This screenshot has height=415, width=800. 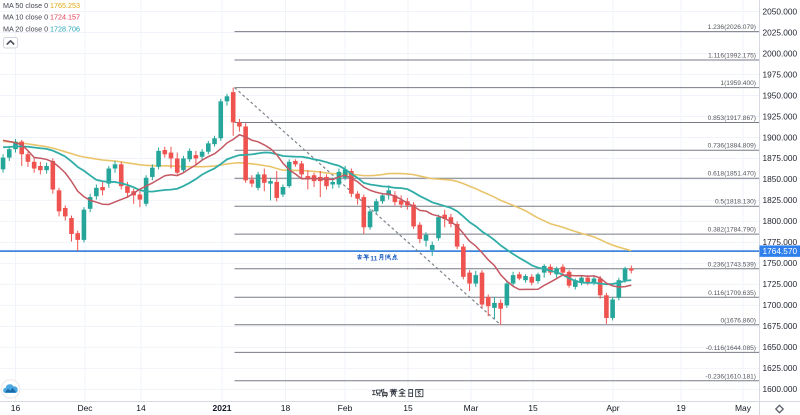 What do you see at coordinates (780, 251) in the screenshot?
I see `svg-text: 1764.570` at bounding box center [780, 251].